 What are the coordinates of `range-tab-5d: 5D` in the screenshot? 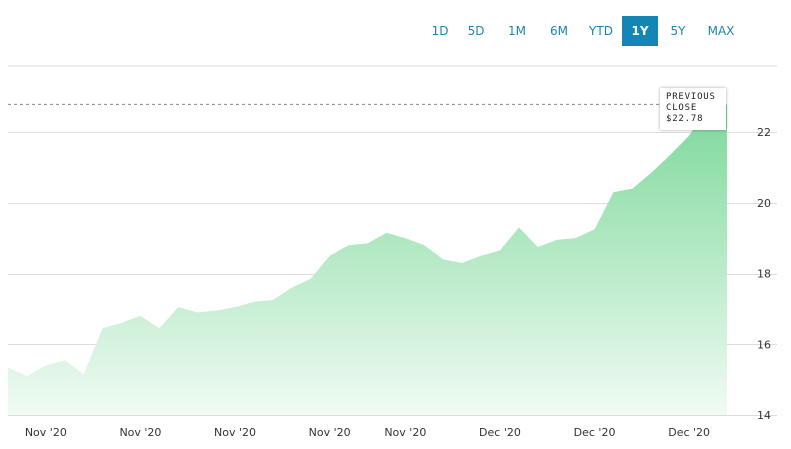 It's located at (476, 31).